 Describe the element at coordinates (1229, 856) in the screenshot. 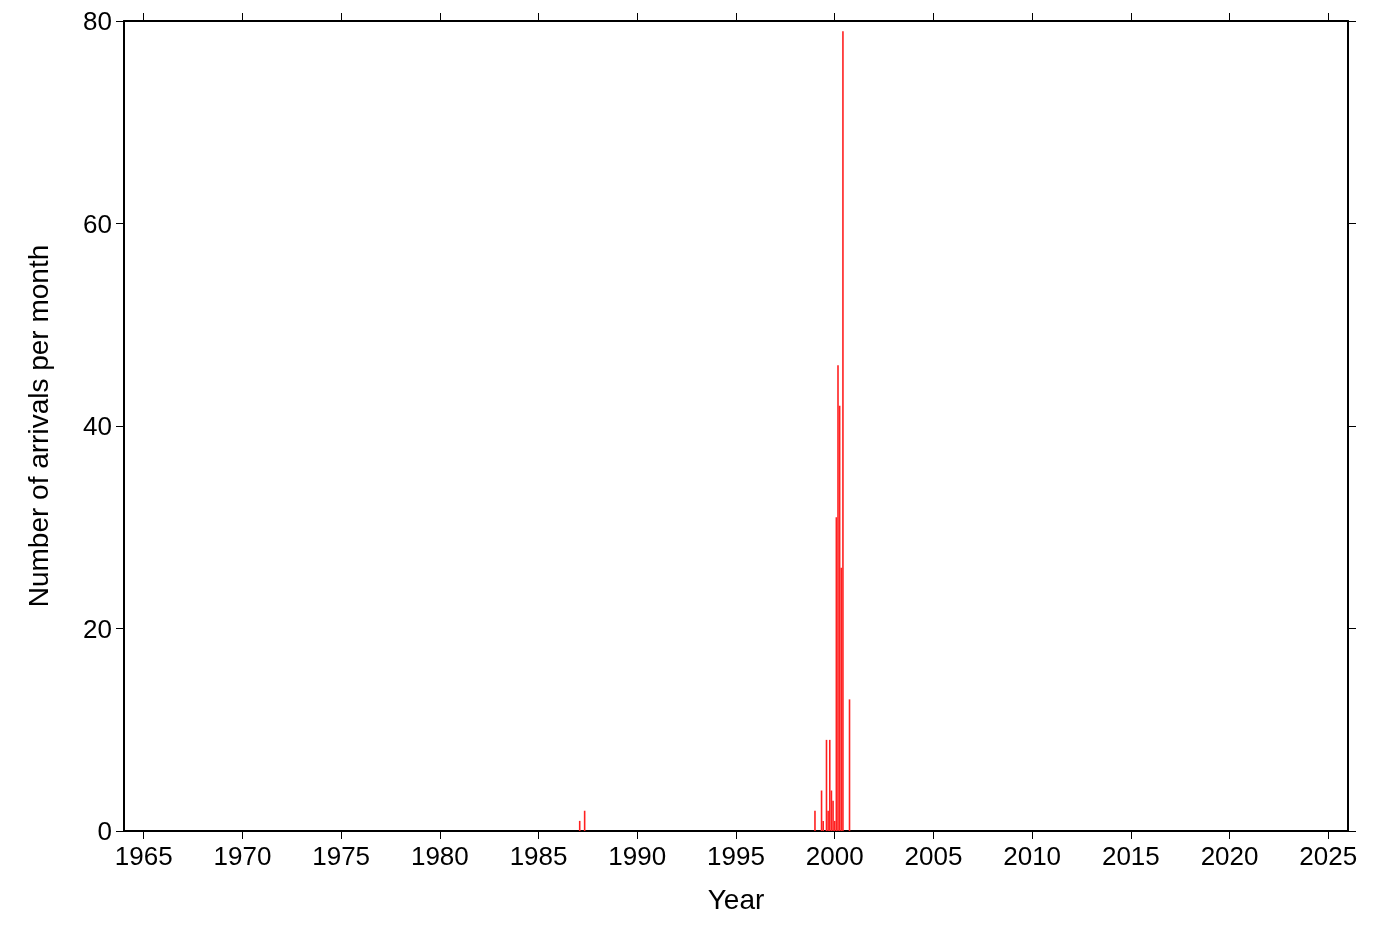

I see `x-tick-label: 2020` at that location.